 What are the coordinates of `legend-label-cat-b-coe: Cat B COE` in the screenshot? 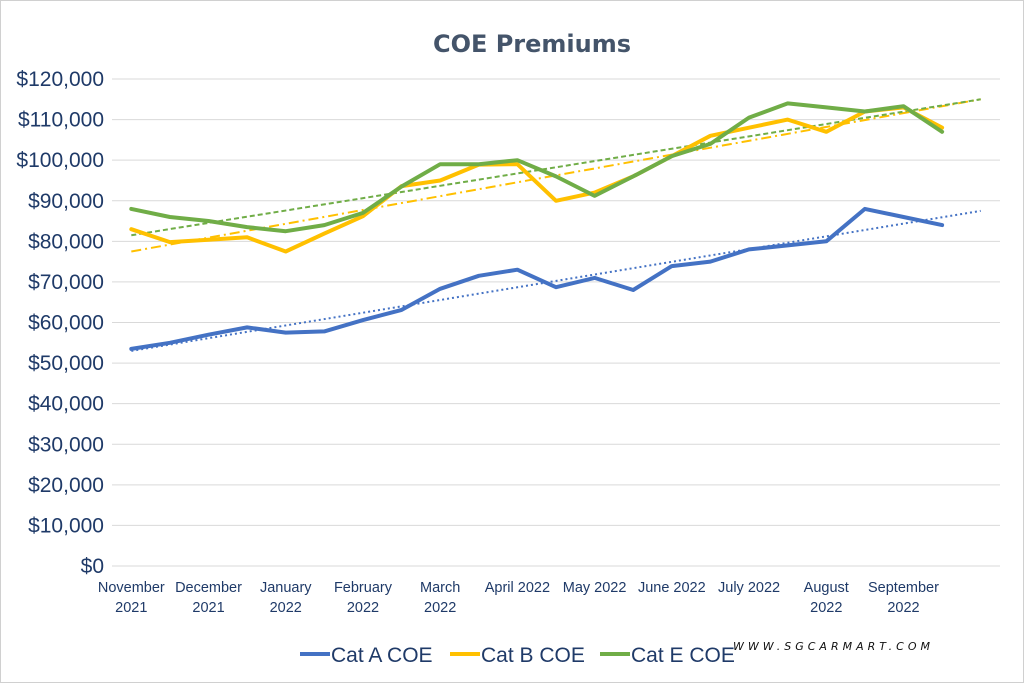 It's located at (533, 655).